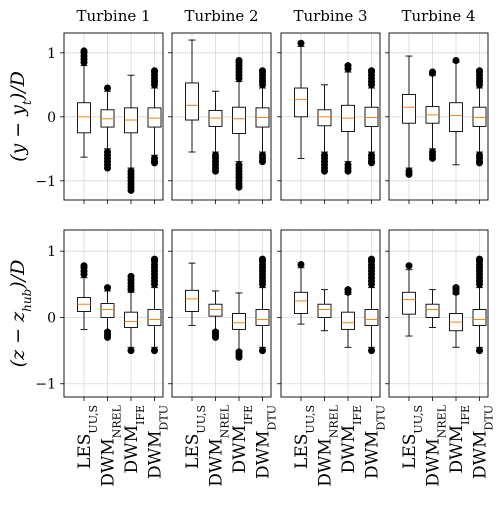  Describe the element at coordinates (18, 133) in the screenshot. I see `y-axis-label-part: (y − y` at that location.